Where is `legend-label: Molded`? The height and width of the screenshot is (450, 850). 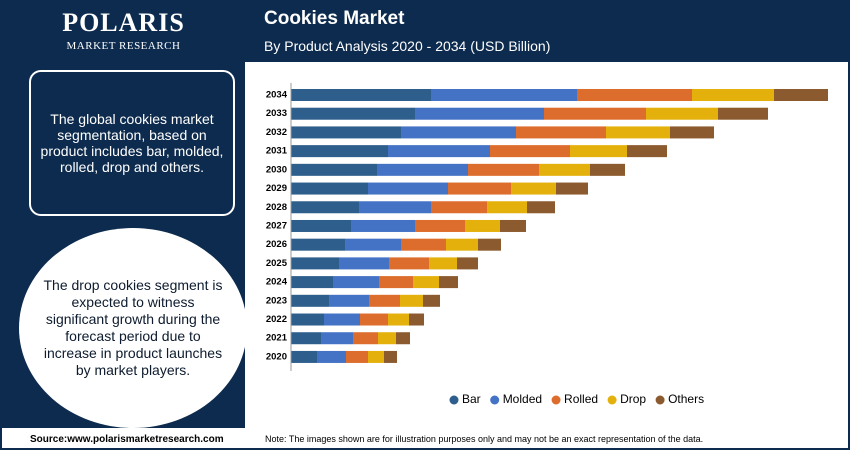
legend-label: Molded is located at coordinates (522, 399).